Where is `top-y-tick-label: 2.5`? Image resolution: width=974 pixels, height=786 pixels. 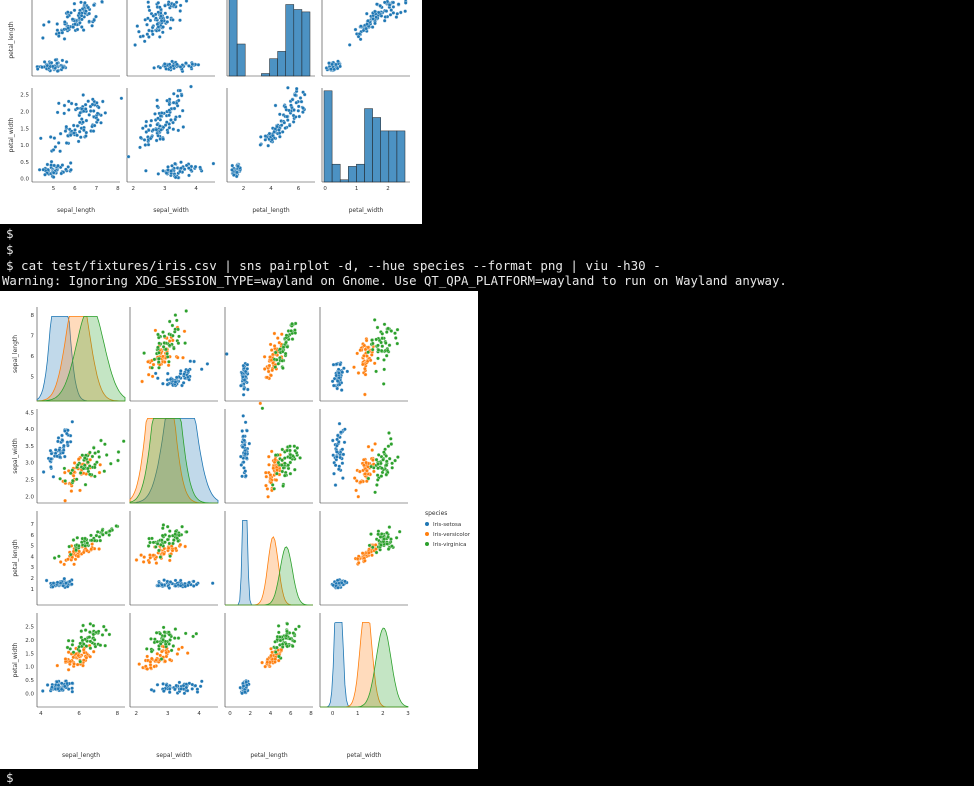
top-y-tick-label: 2.5 is located at coordinates (24, 96).